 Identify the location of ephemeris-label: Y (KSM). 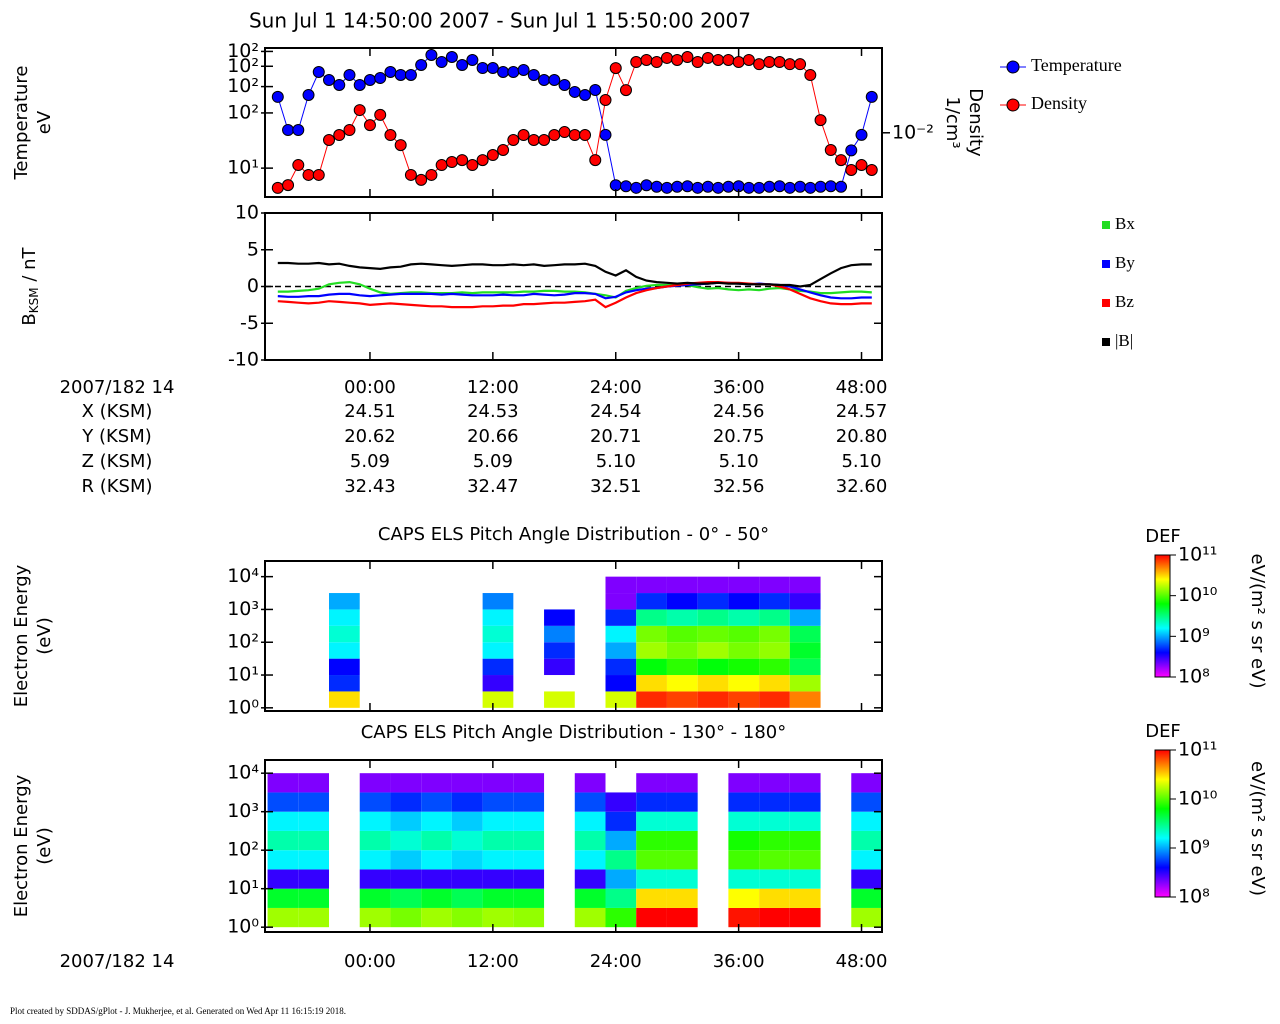
(116, 436).